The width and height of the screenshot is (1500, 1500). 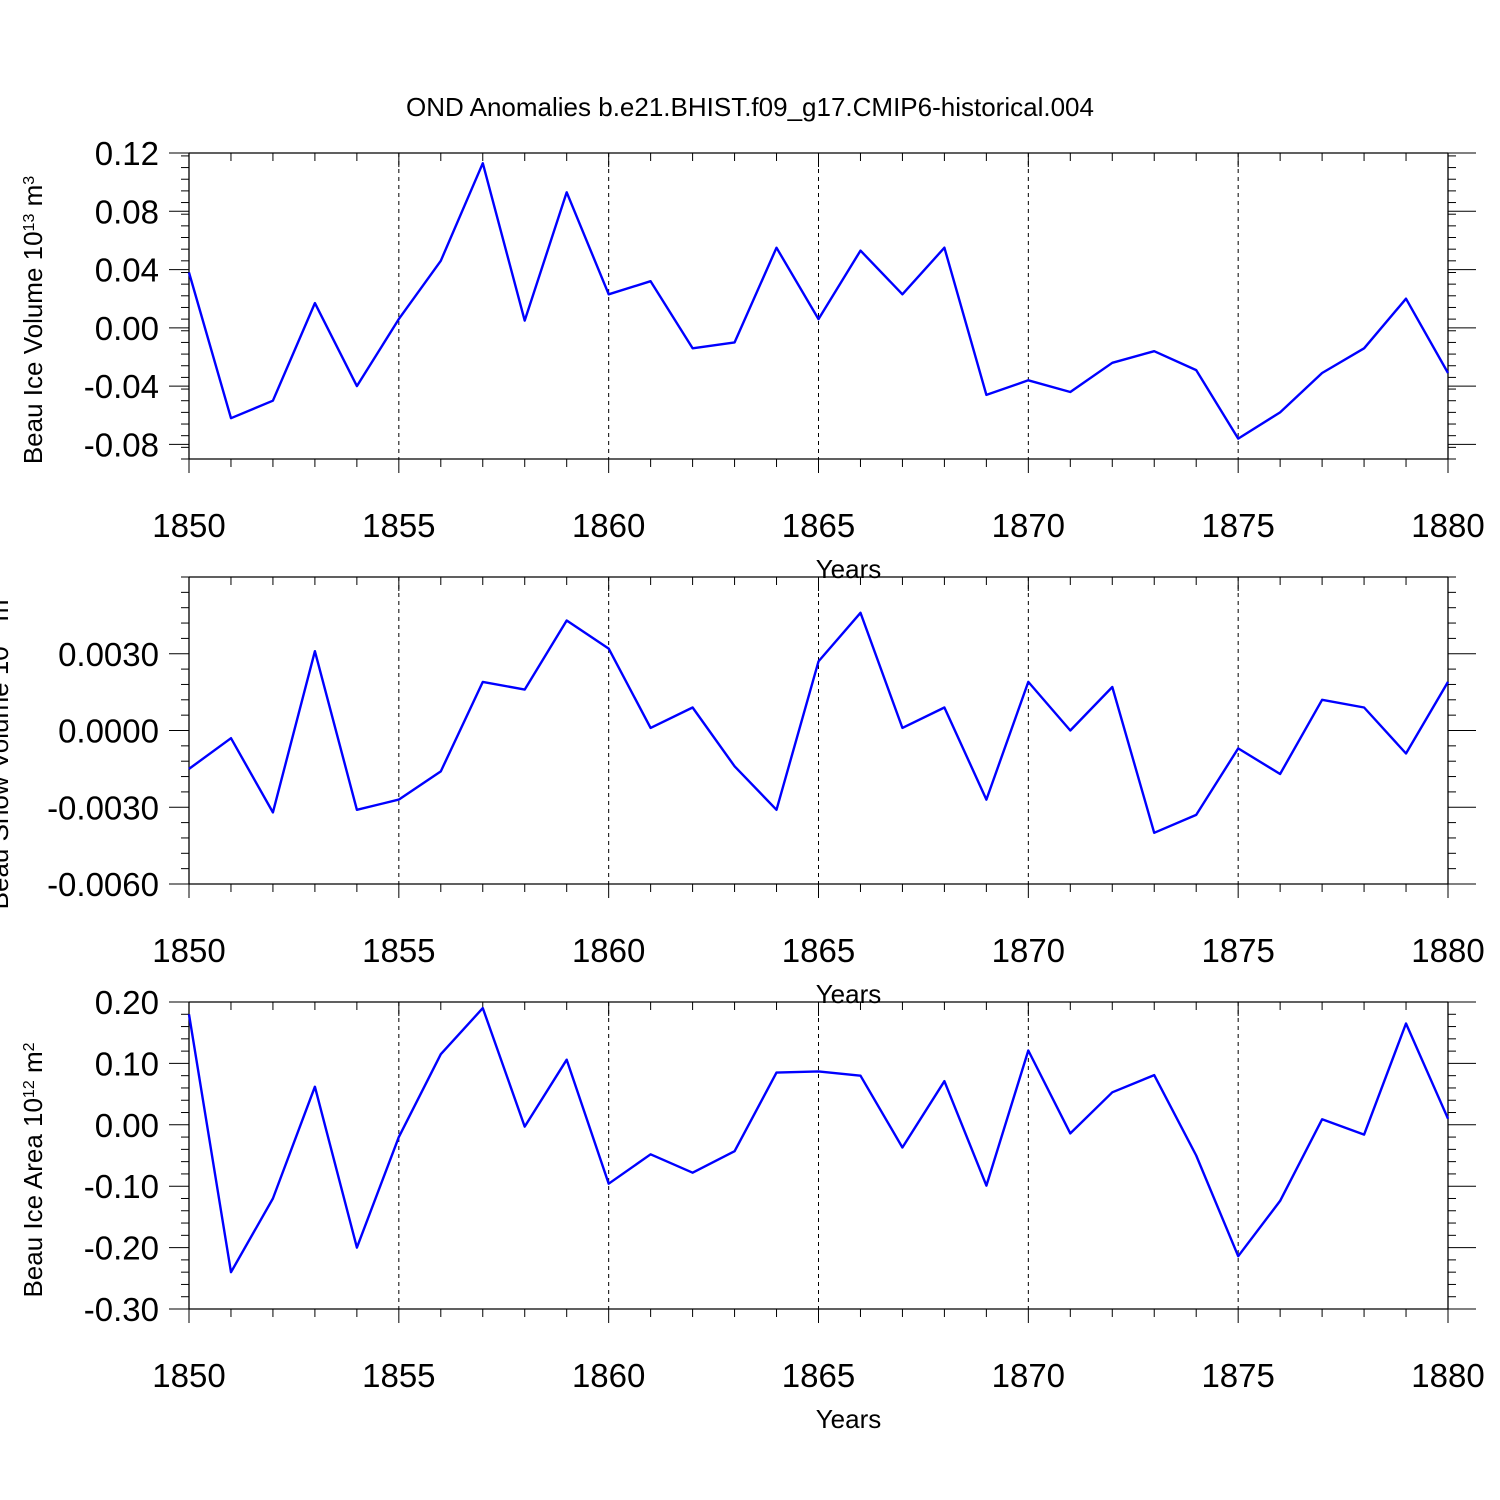 I want to click on y-tick-label: 0.12, so click(x=127, y=153).